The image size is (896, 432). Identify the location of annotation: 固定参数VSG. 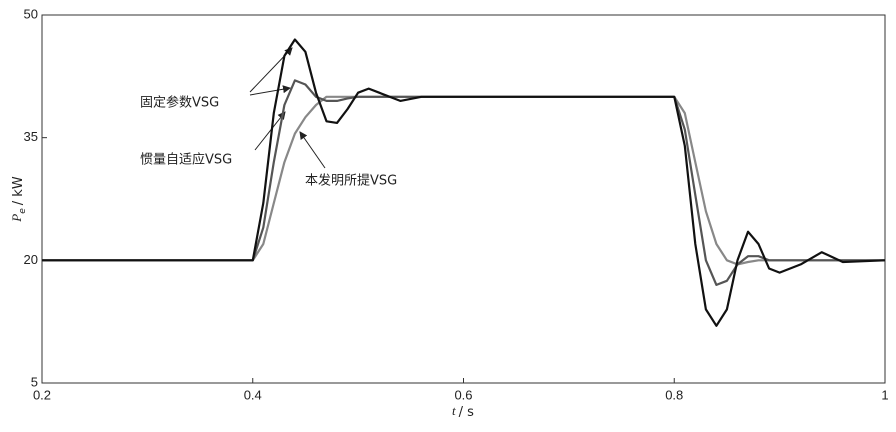
(179, 103).